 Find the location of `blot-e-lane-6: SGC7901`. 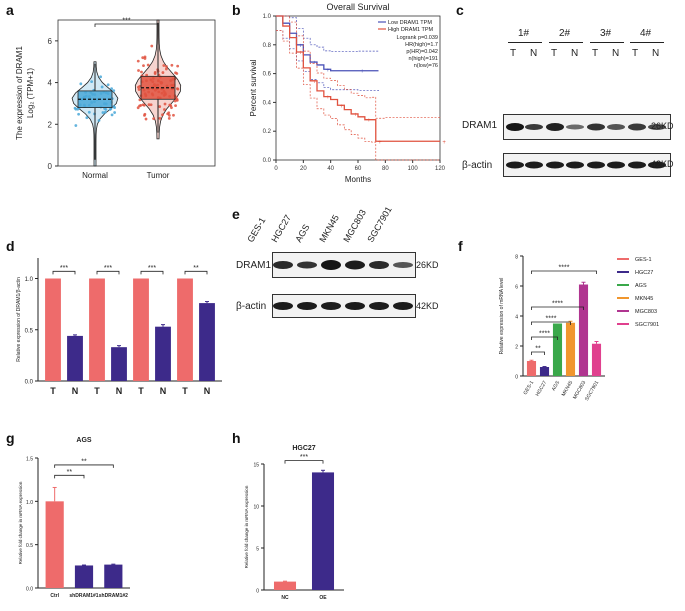

blot-e-lane-6: SGC7901 is located at coordinates (379, 224).